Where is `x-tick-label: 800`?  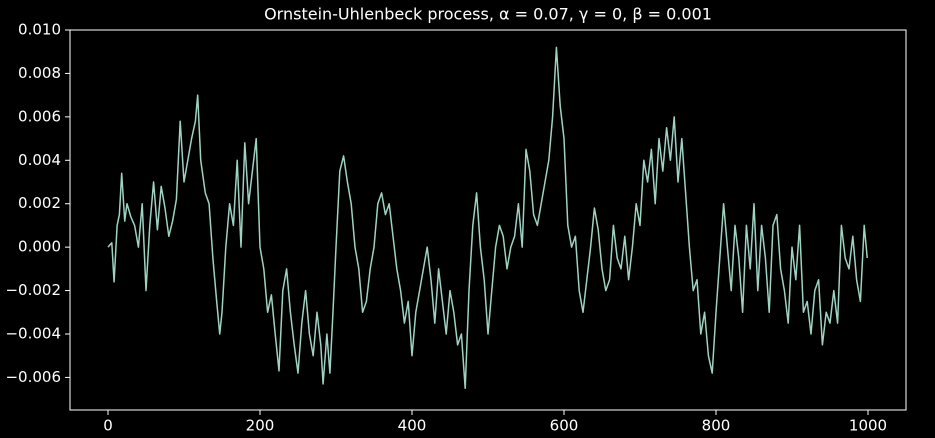 x-tick-label: 800 is located at coordinates (716, 426).